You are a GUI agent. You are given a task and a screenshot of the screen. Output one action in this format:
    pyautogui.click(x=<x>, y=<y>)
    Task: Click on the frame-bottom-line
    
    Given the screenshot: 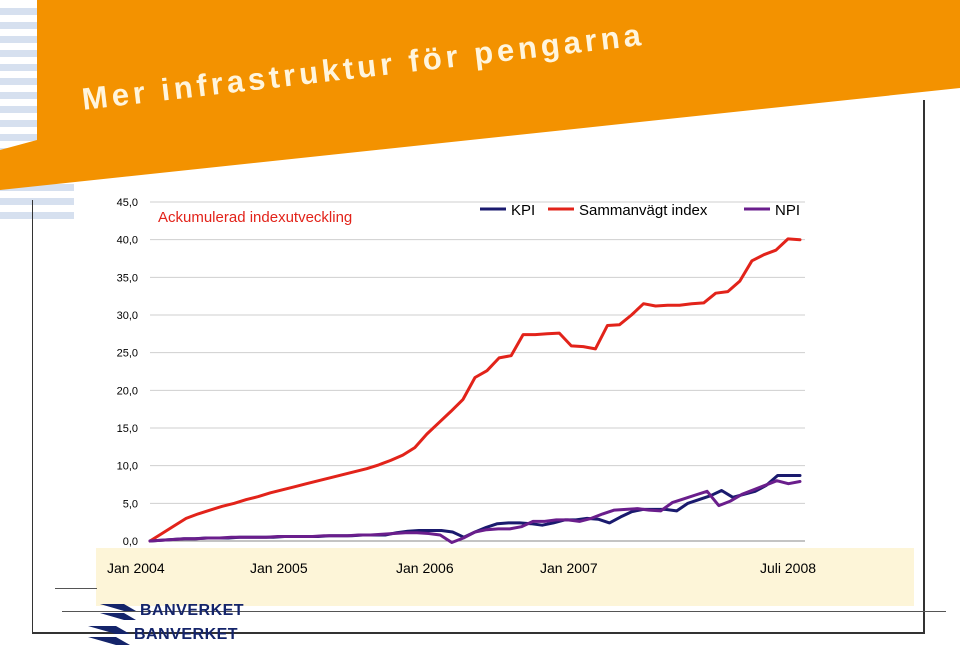 What is the action you would take?
    pyautogui.click(x=478, y=633)
    